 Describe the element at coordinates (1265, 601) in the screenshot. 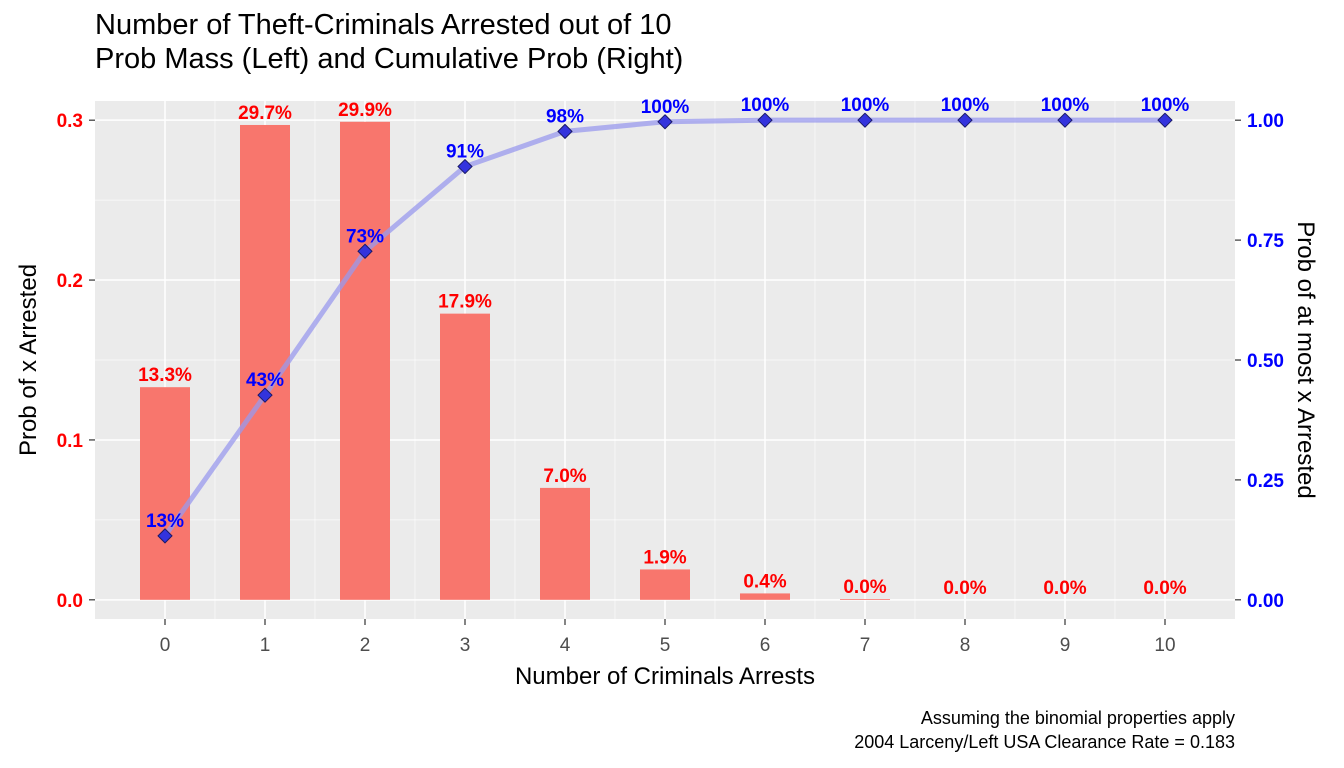

I see `y2-tick-label: 0.00` at that location.